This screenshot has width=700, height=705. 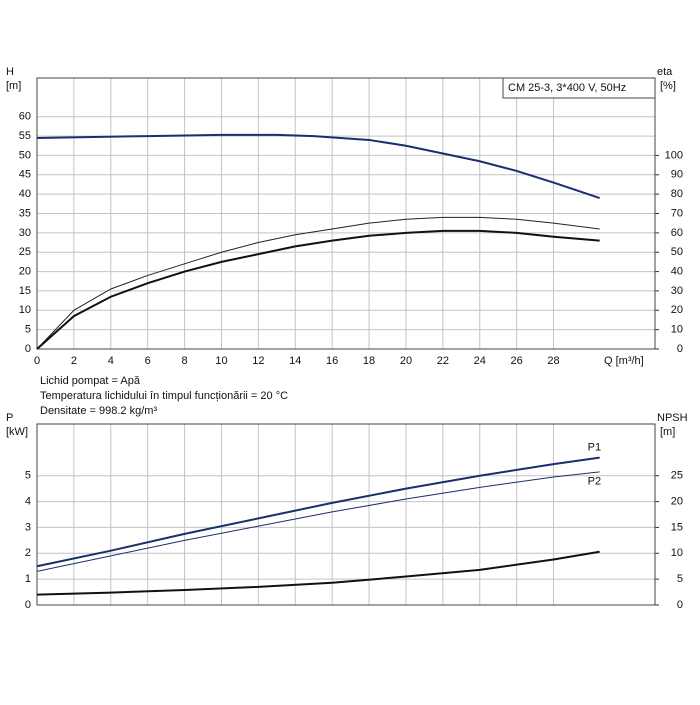 I want to click on title-box, so click(x=579, y=88).